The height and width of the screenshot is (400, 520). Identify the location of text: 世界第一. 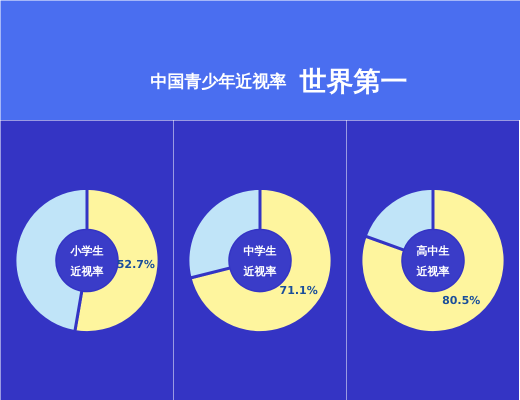
(353, 82).